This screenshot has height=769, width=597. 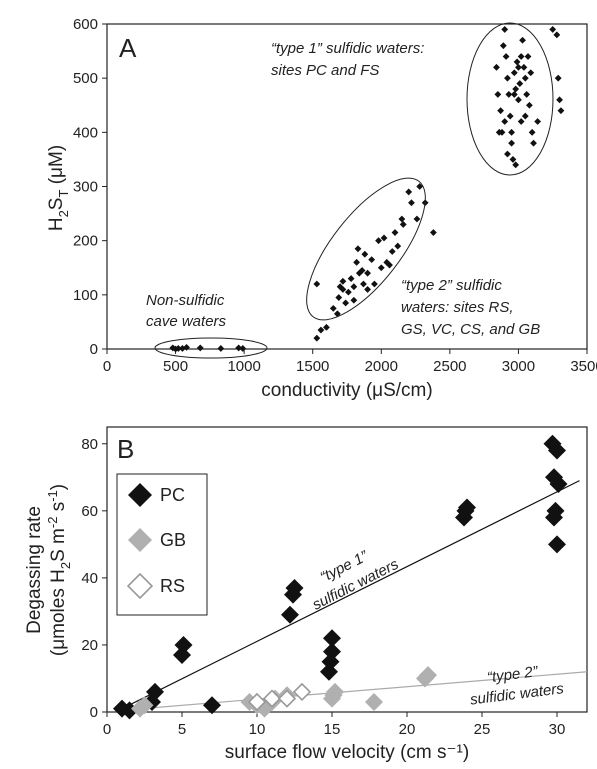 What do you see at coordinates (155, 586) in the screenshot?
I see `legend-item-rs: RS` at bounding box center [155, 586].